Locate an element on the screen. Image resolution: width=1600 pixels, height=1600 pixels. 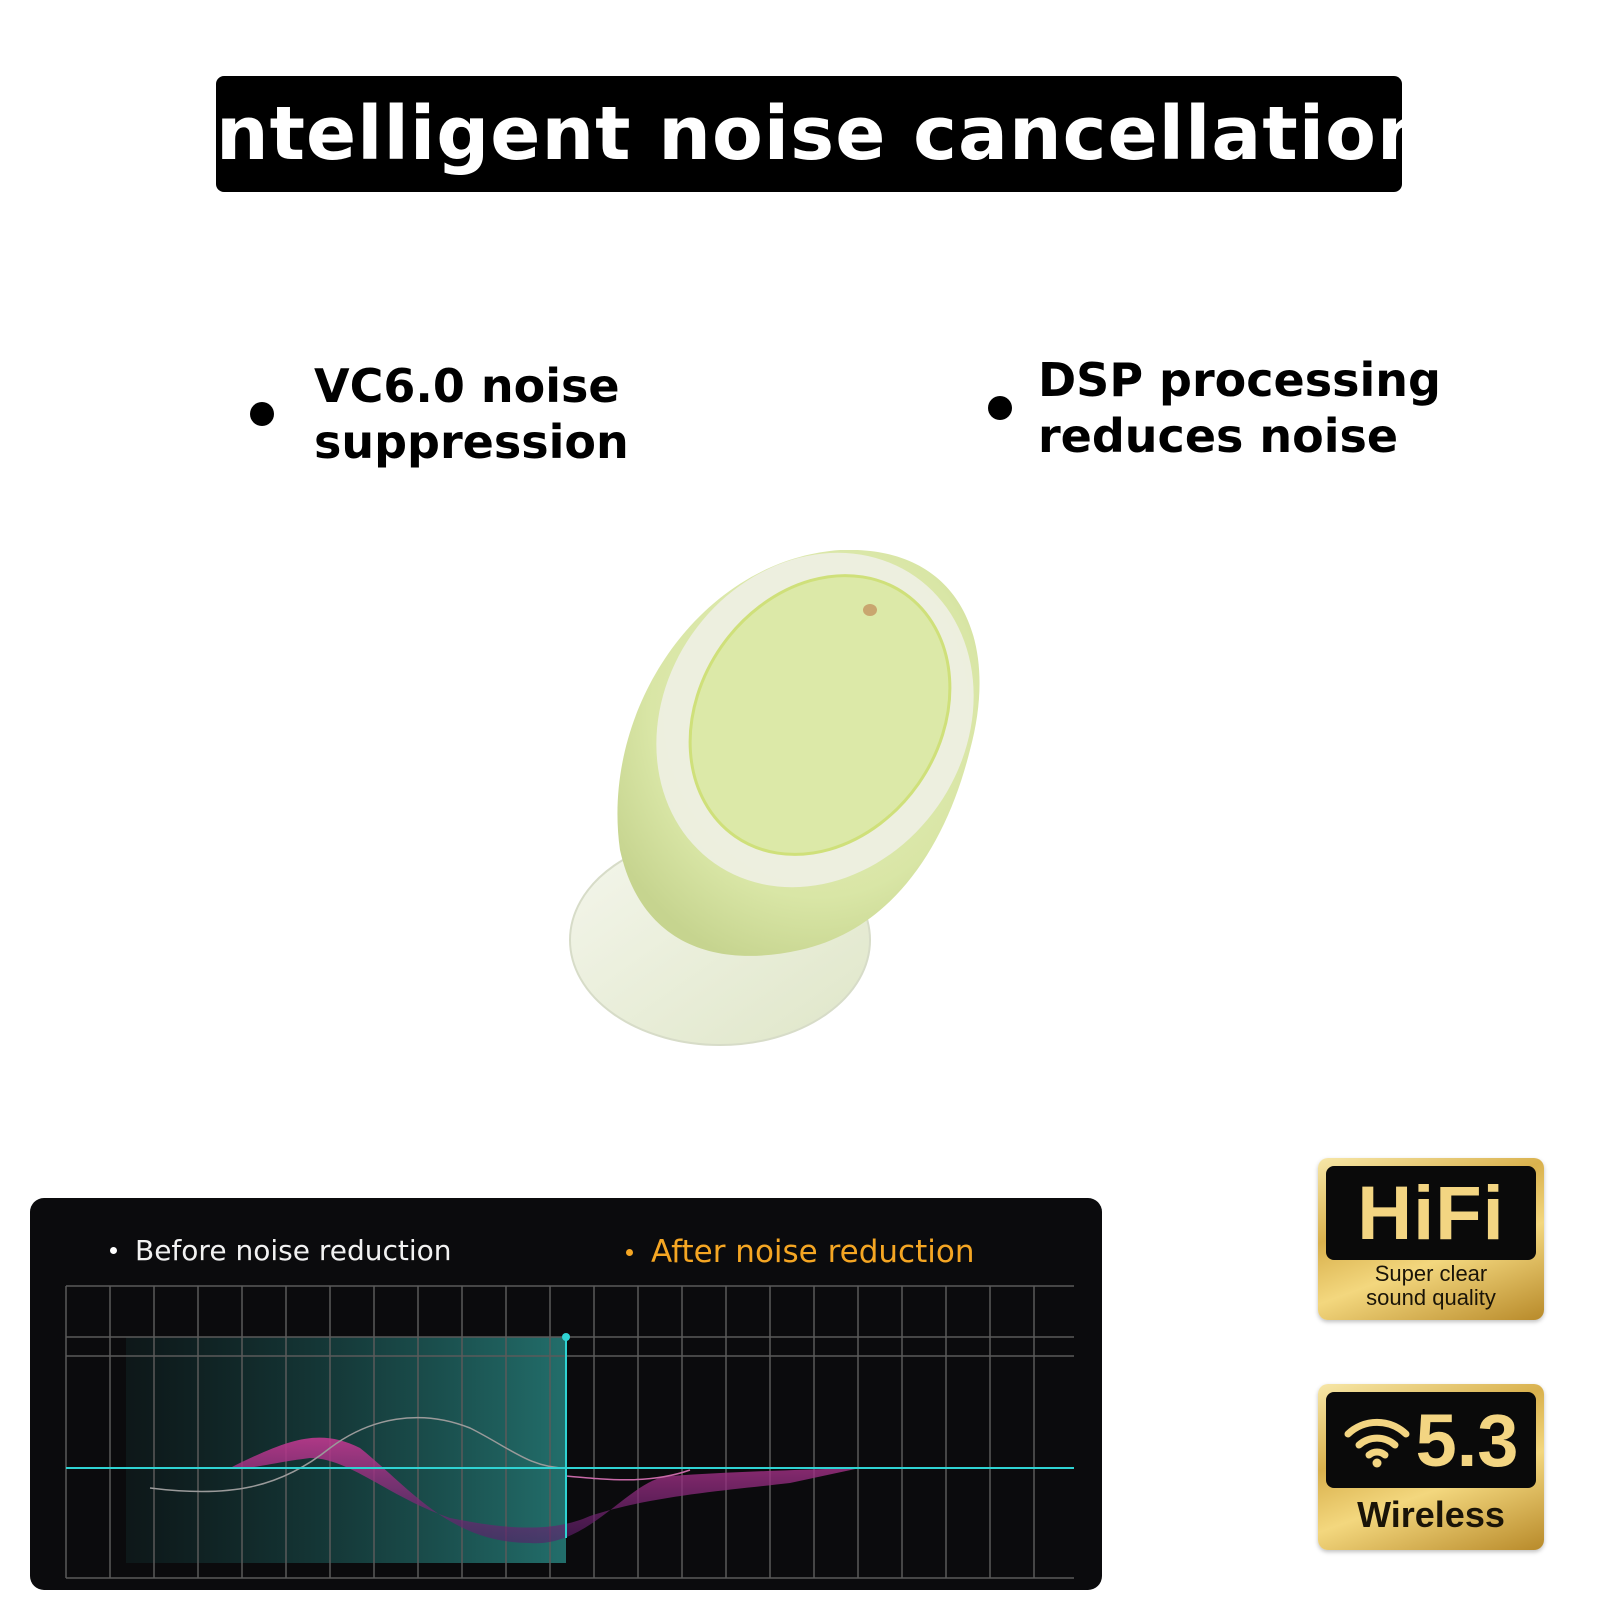
hifi-caption: Super clear sound quality is located at coordinates (1431, 1286).